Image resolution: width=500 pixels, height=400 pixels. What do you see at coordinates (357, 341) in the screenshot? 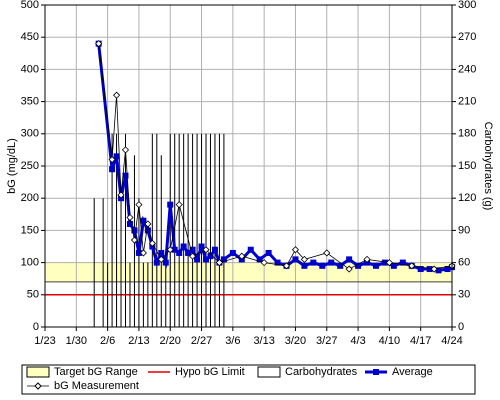
I see `x-tick-label: 4/3` at bounding box center [357, 341].